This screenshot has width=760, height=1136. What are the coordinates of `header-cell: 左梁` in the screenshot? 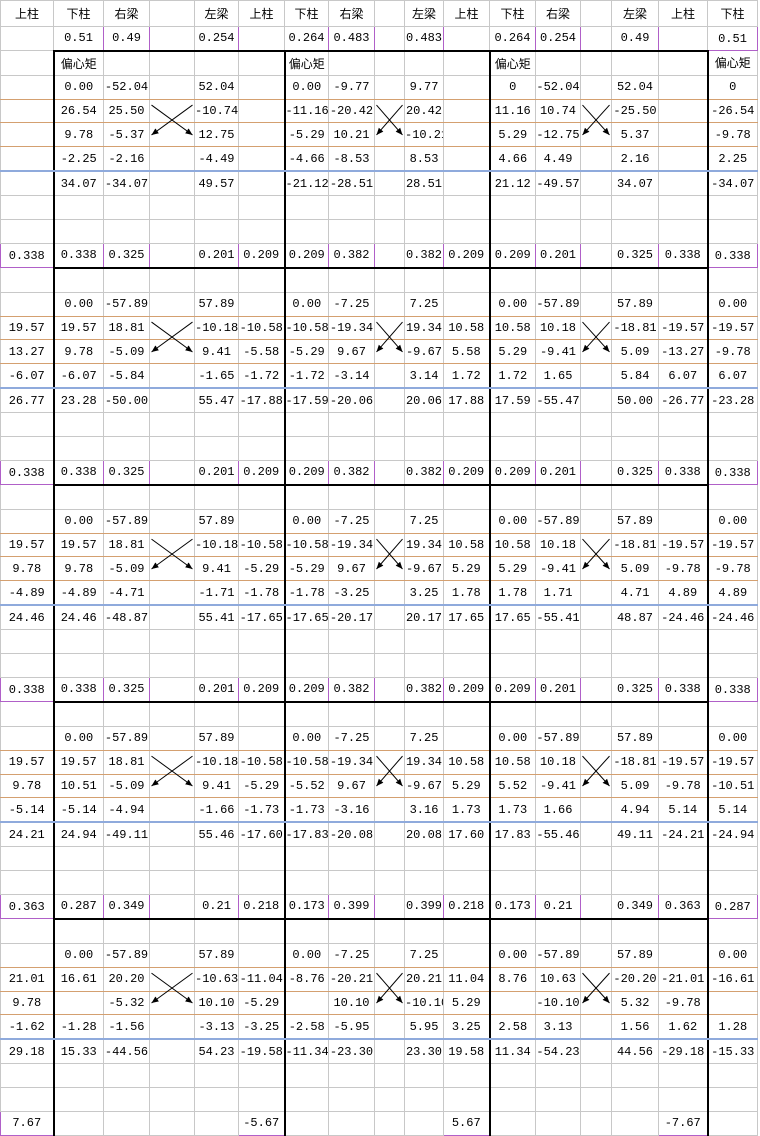 It's located at (216, 13).